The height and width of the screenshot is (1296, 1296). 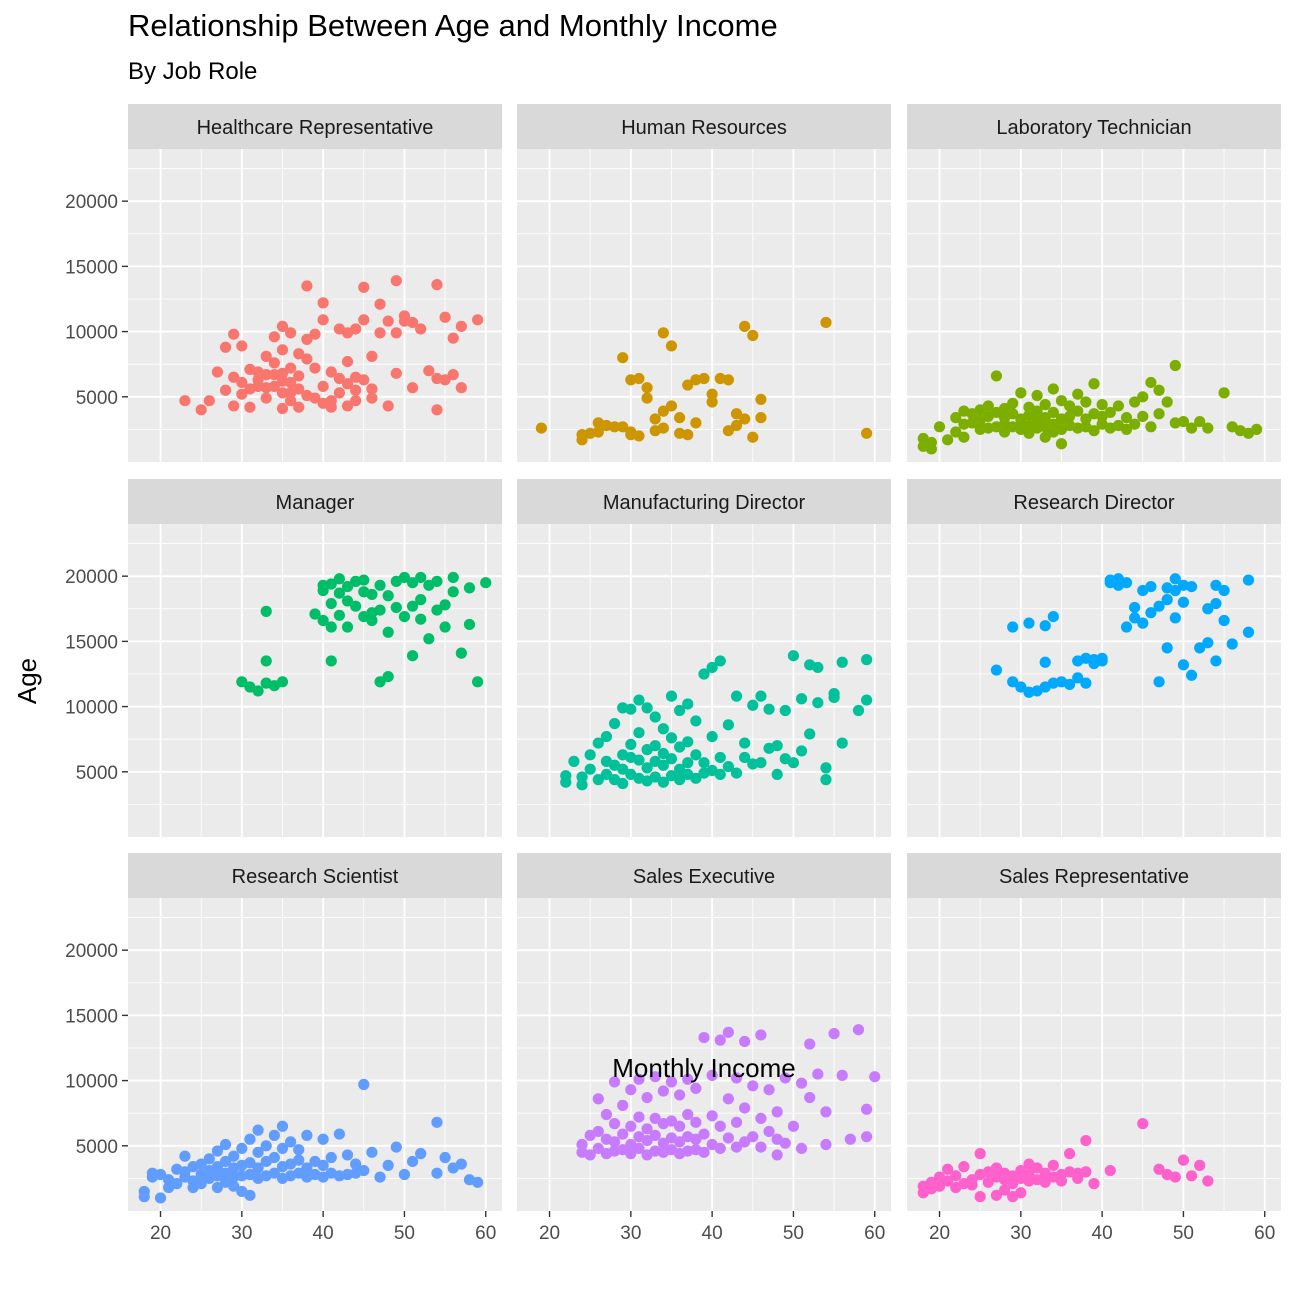 I want to click on facet-panel-manager: Manager 5000 10000 15000 20000, so click(x=283, y=658).